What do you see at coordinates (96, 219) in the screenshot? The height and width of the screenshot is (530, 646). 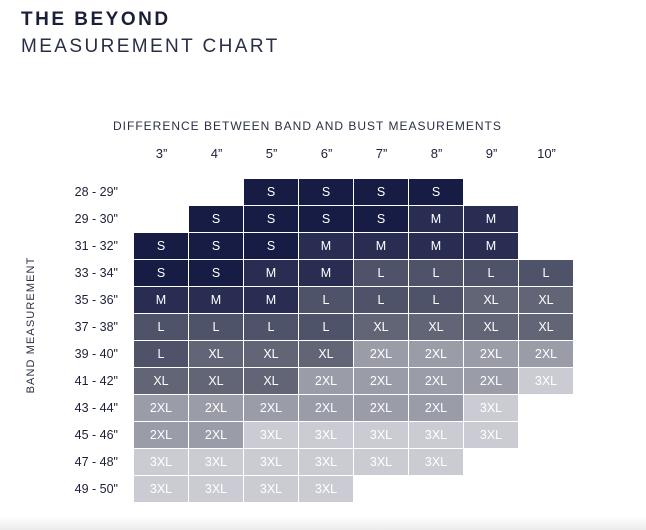 I see `band-label: 29 - 30"` at bounding box center [96, 219].